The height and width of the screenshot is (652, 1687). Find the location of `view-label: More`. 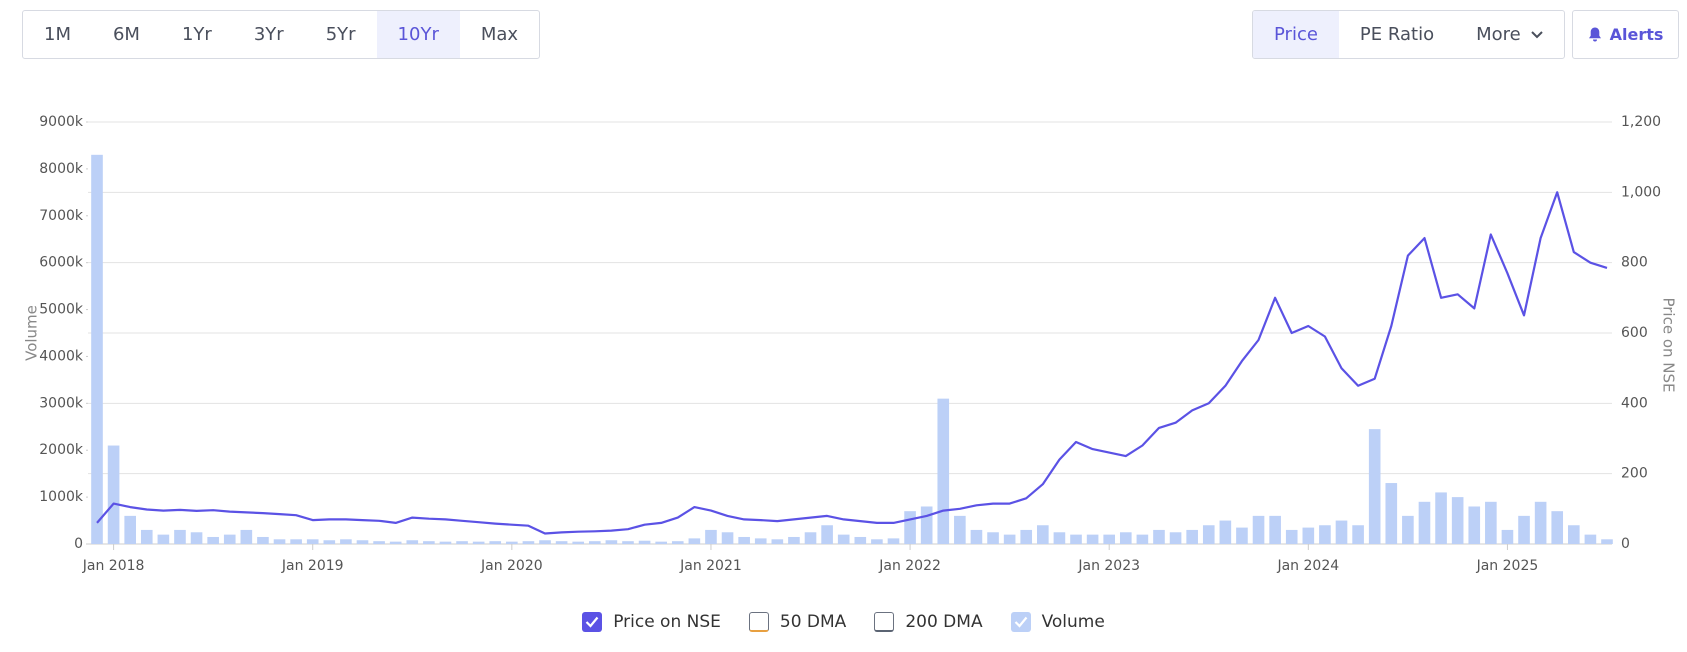

view-label: More is located at coordinates (1498, 34).